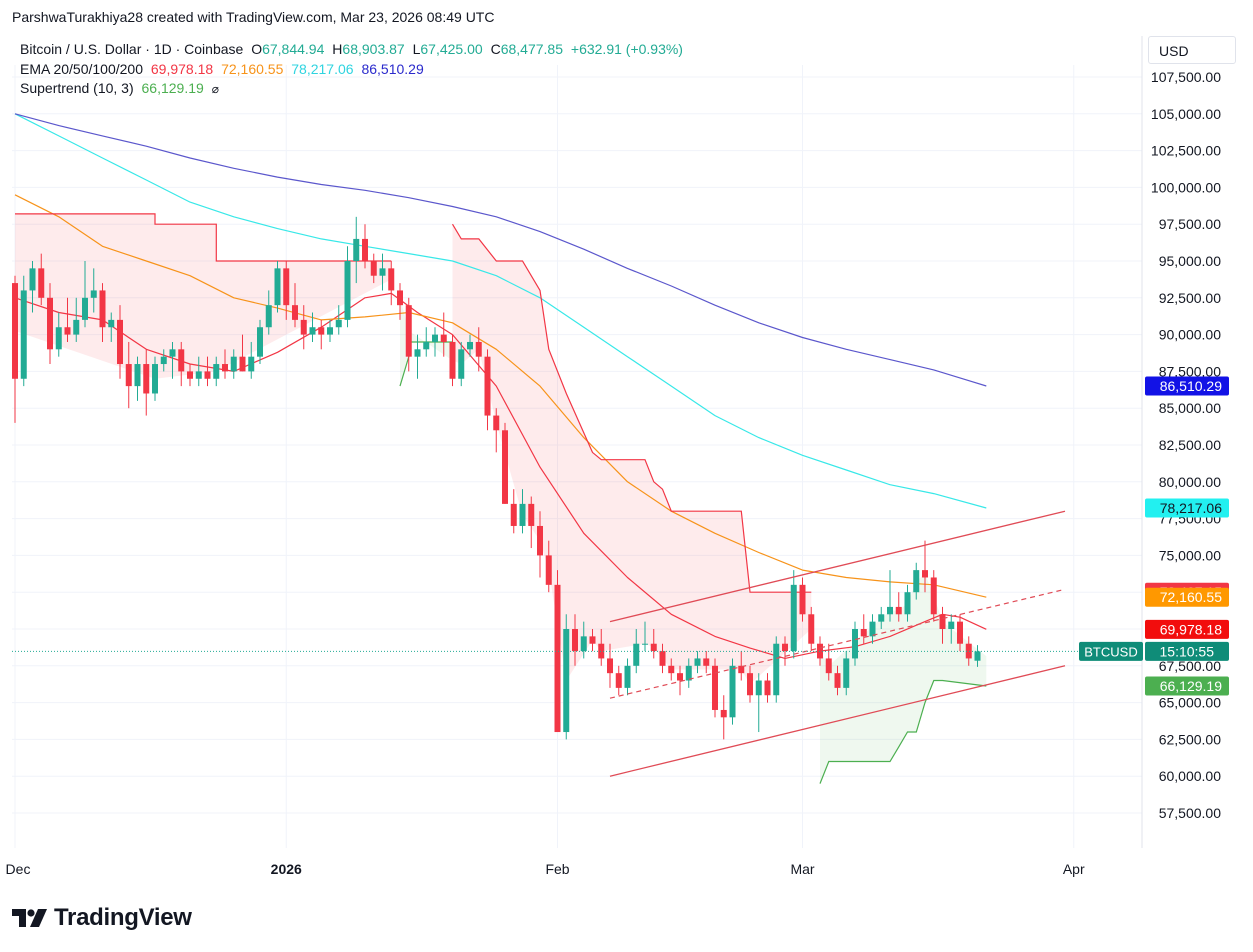 The height and width of the screenshot is (952, 1253). Describe the element at coordinates (1190, 335) in the screenshot. I see `y-tick-label: 90,000.00` at that location.